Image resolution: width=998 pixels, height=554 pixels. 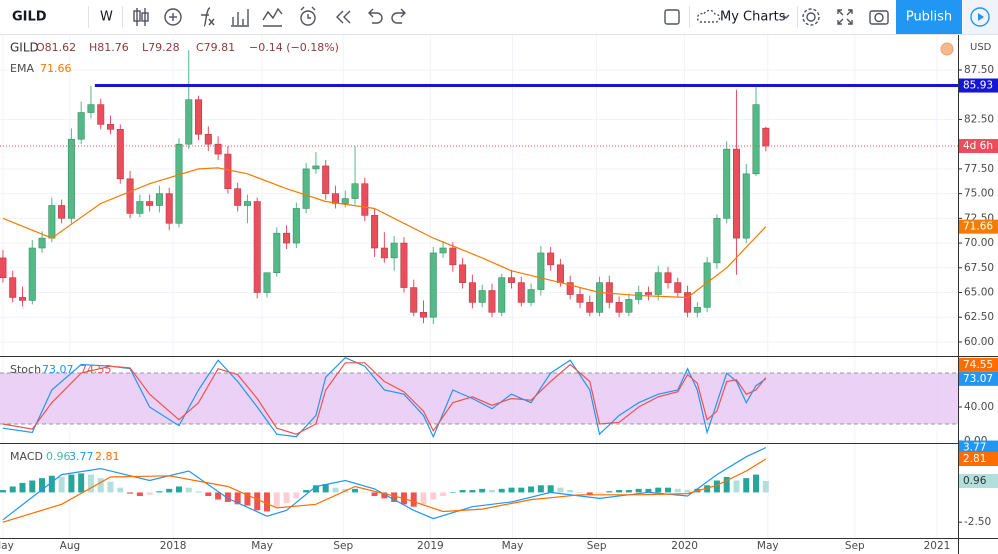 I want to click on ema-legend-value: 71.66, so click(x=56, y=68).